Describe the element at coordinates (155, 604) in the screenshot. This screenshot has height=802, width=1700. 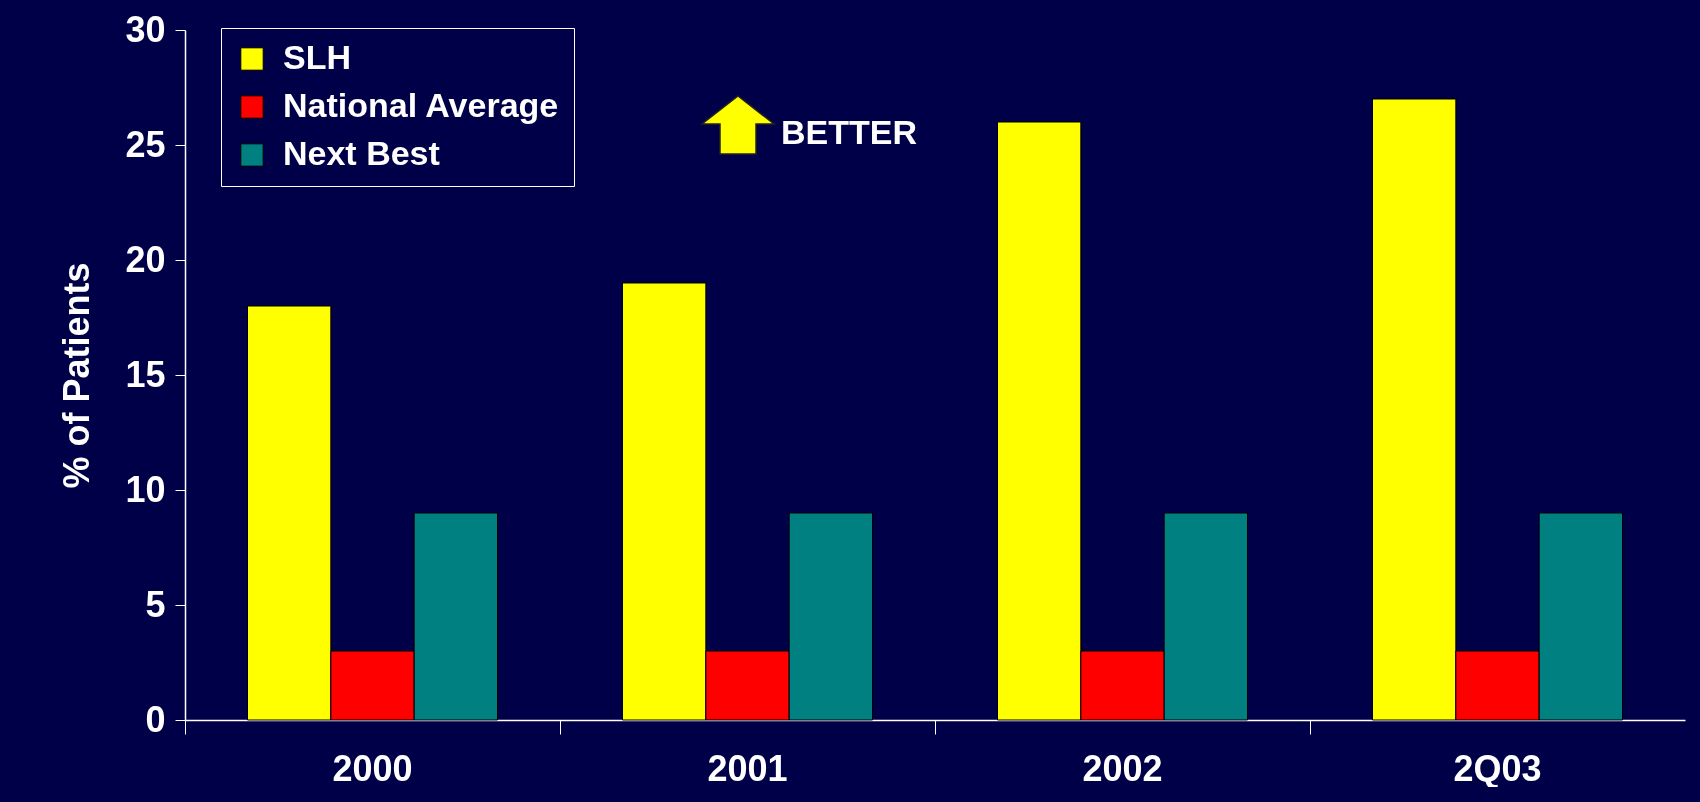
I see `y-tick-label: 5` at that location.